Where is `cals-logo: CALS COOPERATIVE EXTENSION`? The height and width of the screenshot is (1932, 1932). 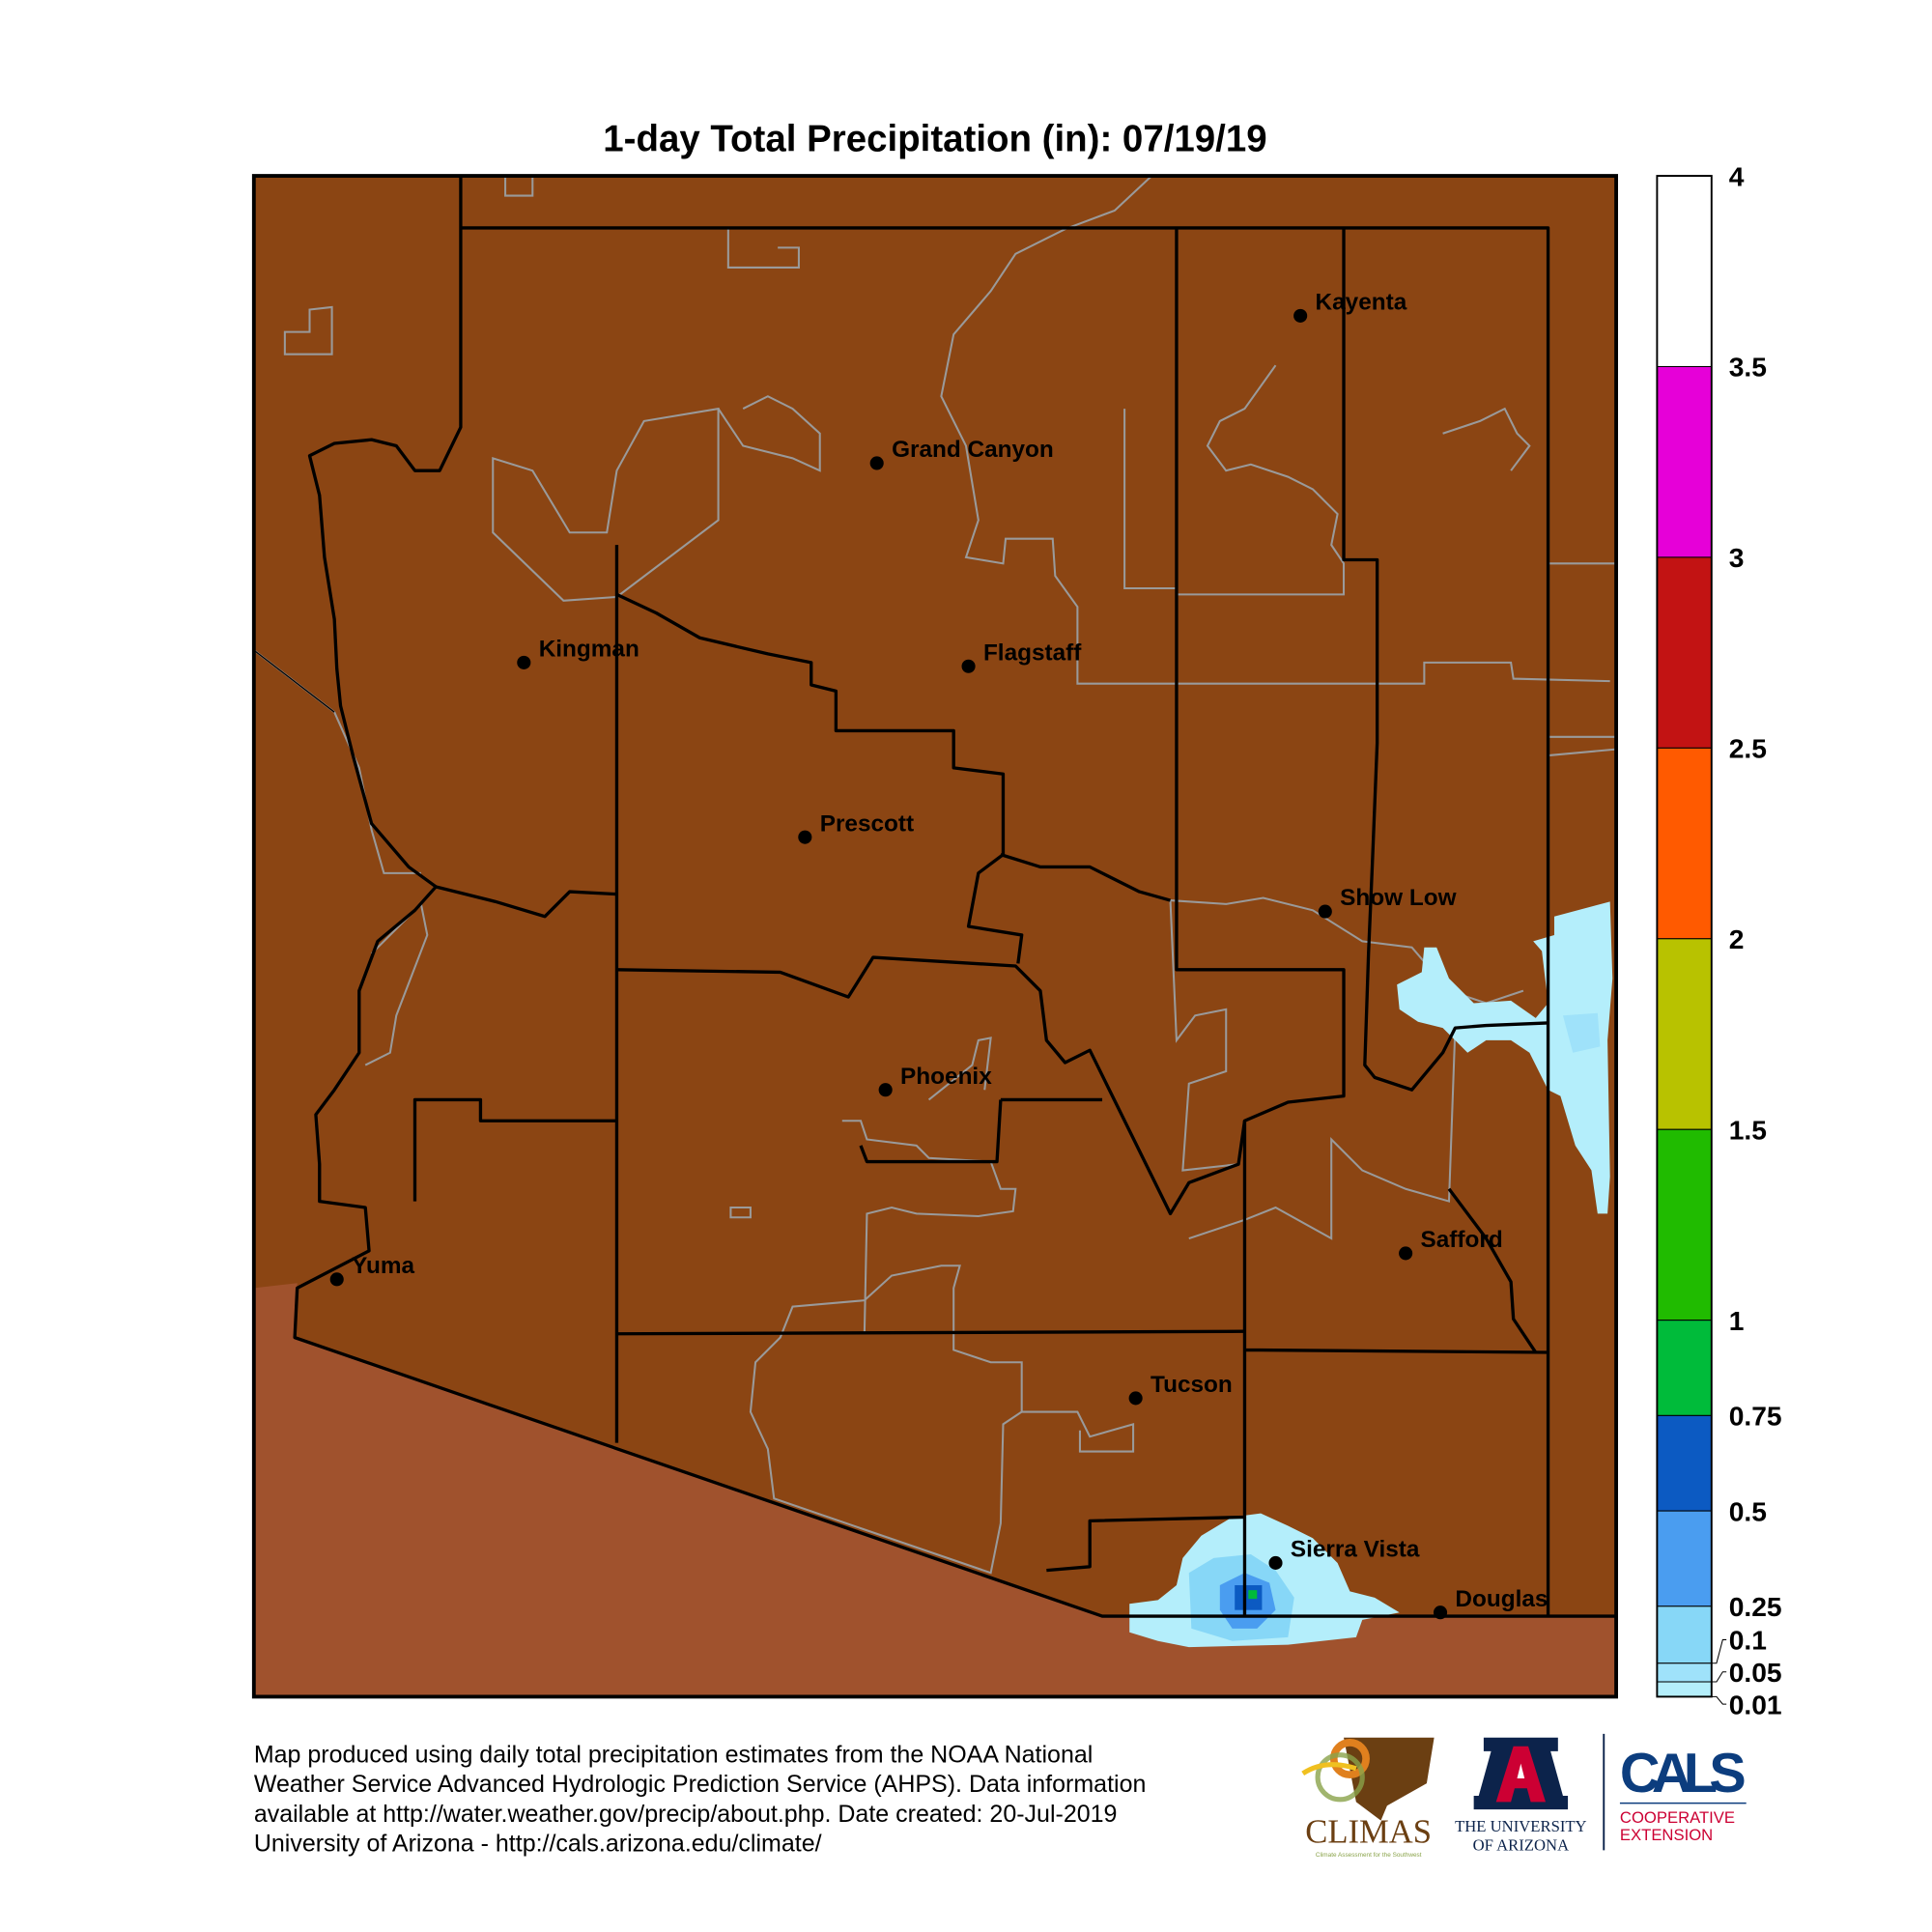 cals-logo: CALS COOPERATIVE EXTENSION is located at coordinates (1683, 1793).